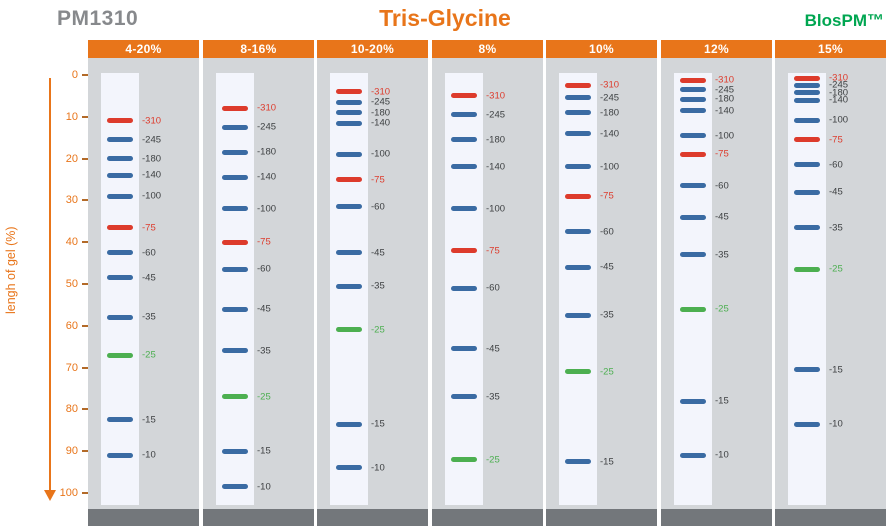 The image size is (890, 528). What do you see at coordinates (601, 49) in the screenshot?
I see `lane-header-10%: 10%` at bounding box center [601, 49].